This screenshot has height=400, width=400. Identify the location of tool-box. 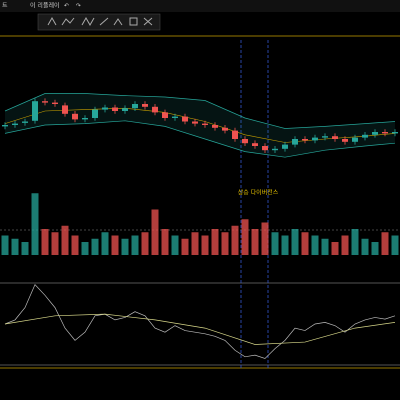
(99, 22).